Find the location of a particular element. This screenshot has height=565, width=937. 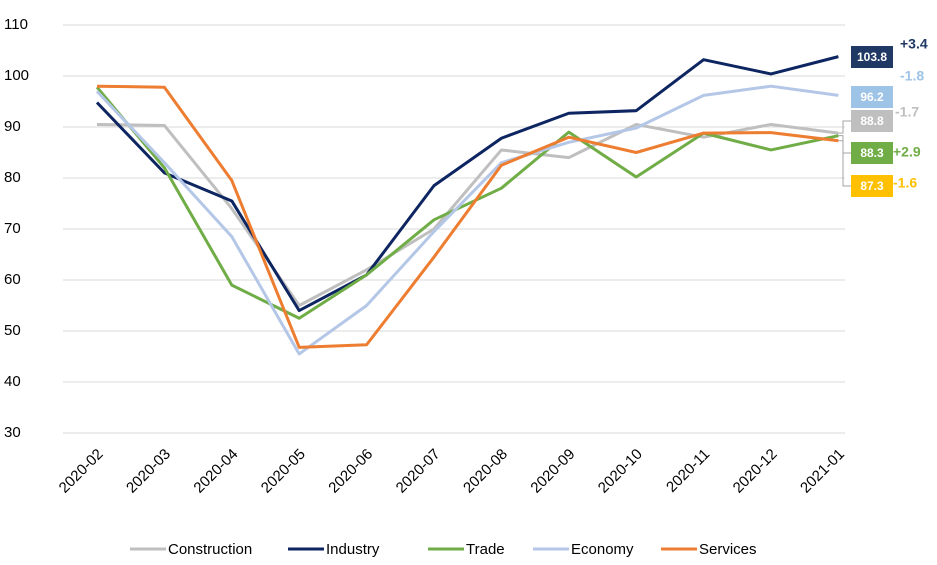

x-tick-label: 2020-12 is located at coordinates (755, 471).